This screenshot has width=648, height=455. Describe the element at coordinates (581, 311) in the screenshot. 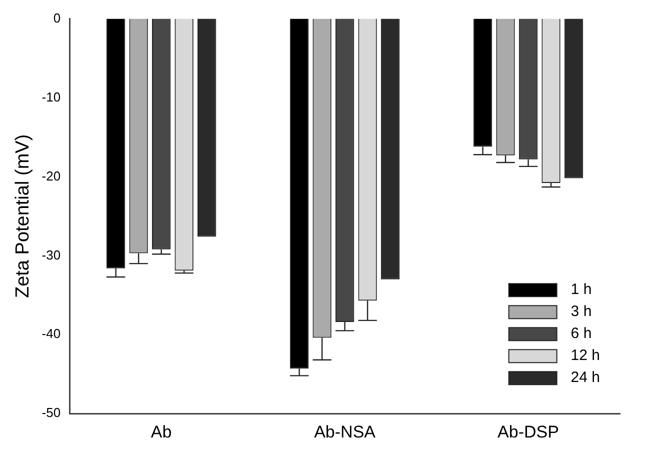

I see `legend-label: 3 h` at that location.